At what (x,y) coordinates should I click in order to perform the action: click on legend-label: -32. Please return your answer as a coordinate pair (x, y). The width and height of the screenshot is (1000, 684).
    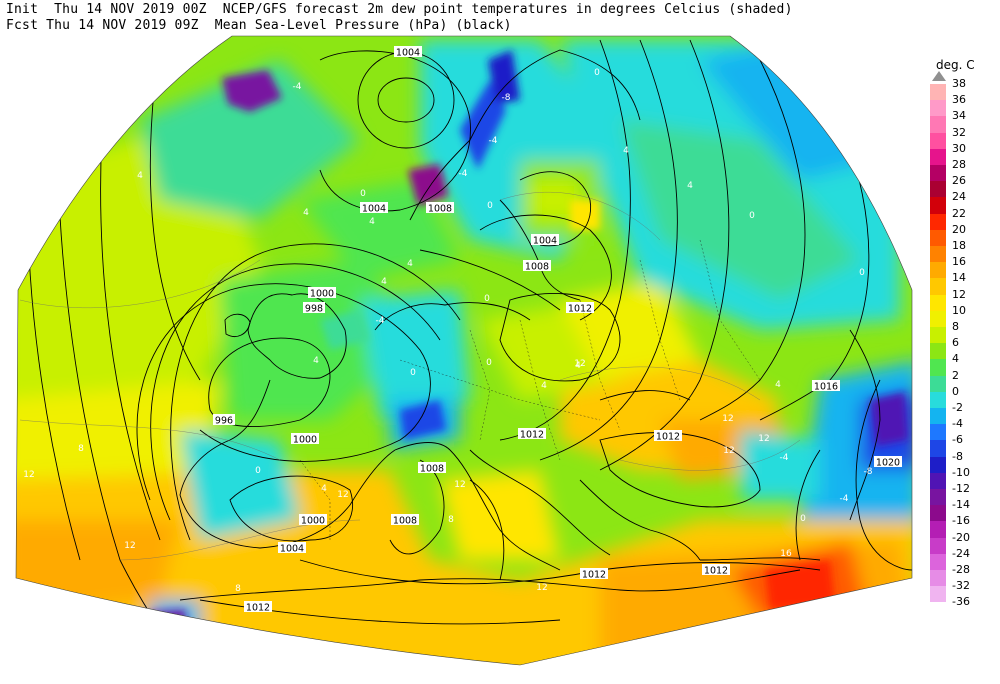
    Looking at the image, I should click on (961, 586).